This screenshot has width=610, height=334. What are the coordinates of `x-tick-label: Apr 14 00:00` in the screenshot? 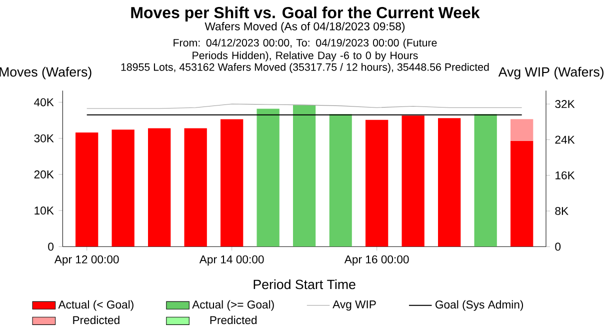 It's located at (231, 260).